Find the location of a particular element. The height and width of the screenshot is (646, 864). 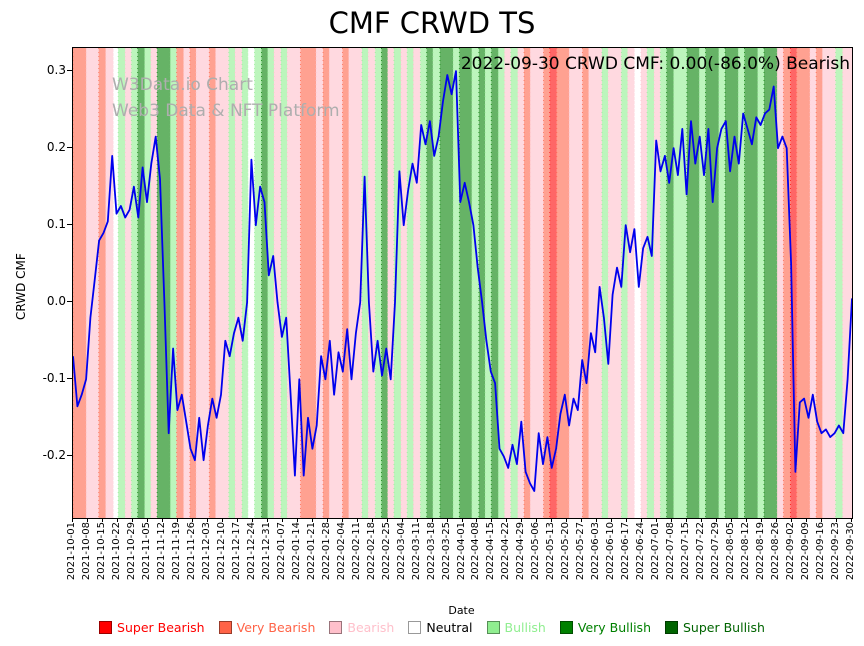

x-tick-label: 2022-03-11 is located at coordinates (416, 551).